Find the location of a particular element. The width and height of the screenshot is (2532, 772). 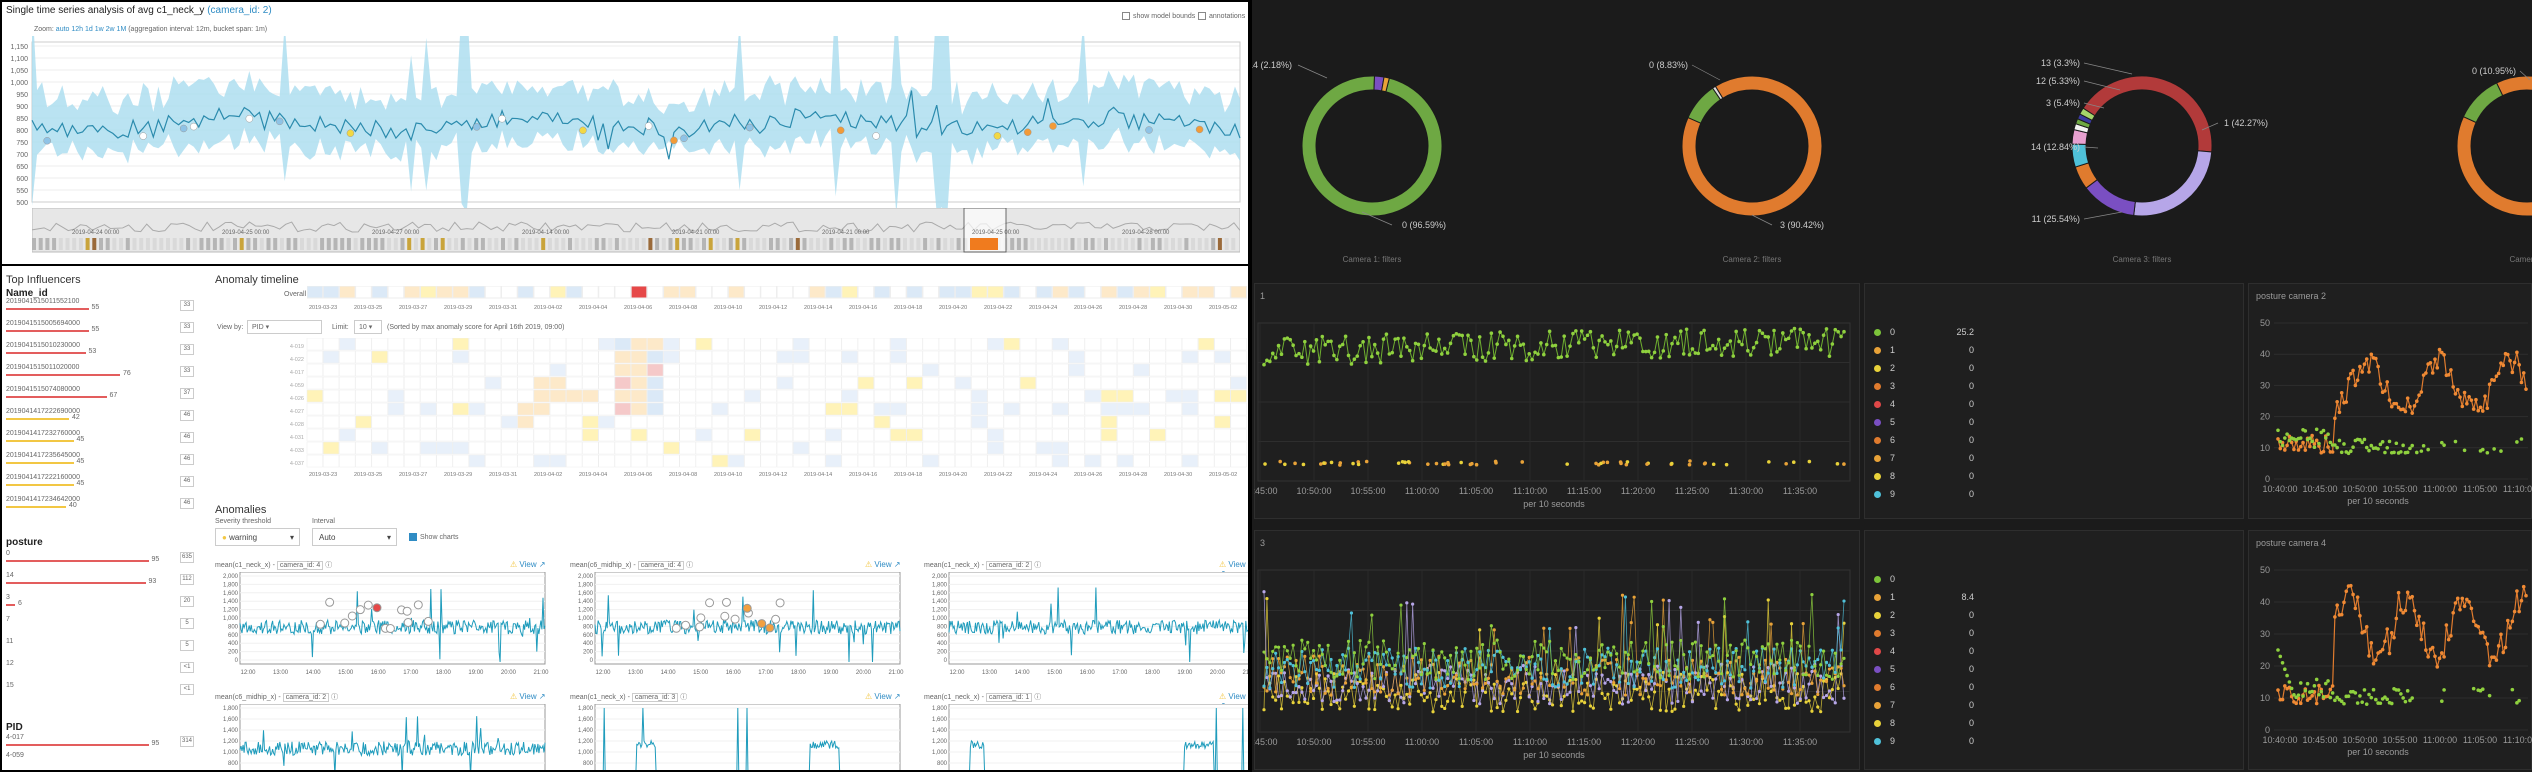

influencer-label: 2019041515010230000 is located at coordinates (43, 345).